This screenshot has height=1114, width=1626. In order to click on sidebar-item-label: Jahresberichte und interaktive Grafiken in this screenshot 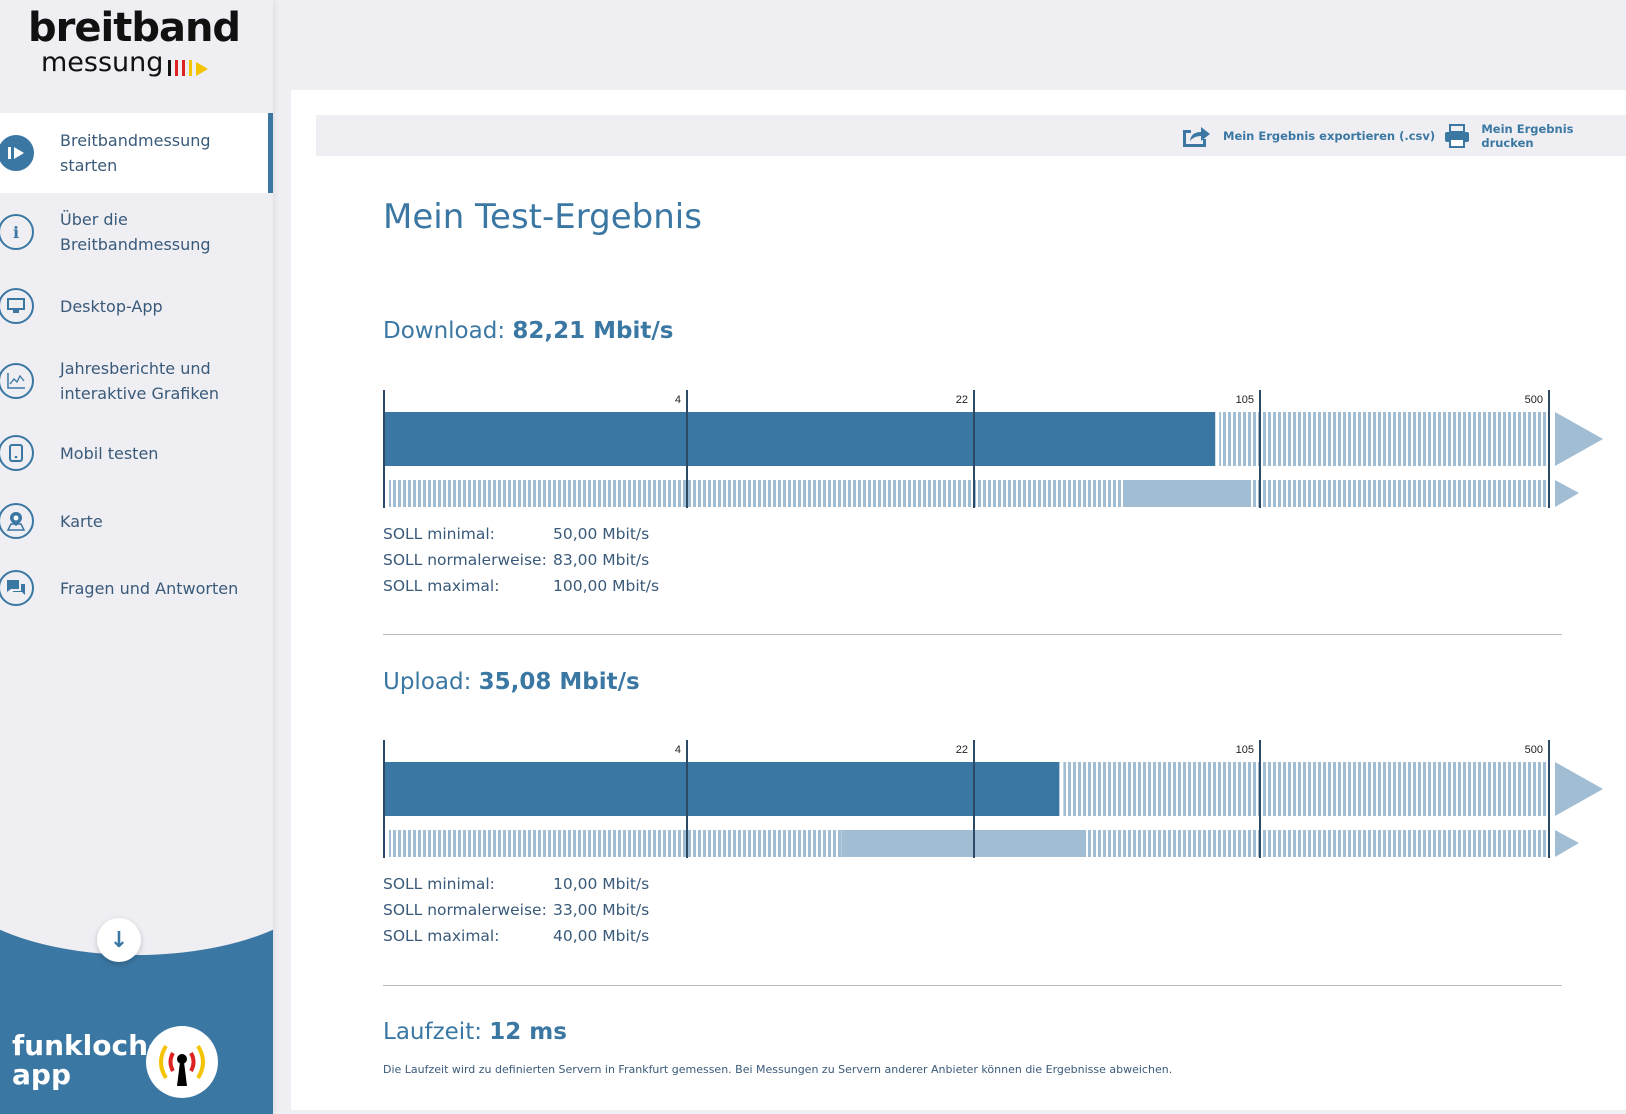, I will do `click(140, 381)`.